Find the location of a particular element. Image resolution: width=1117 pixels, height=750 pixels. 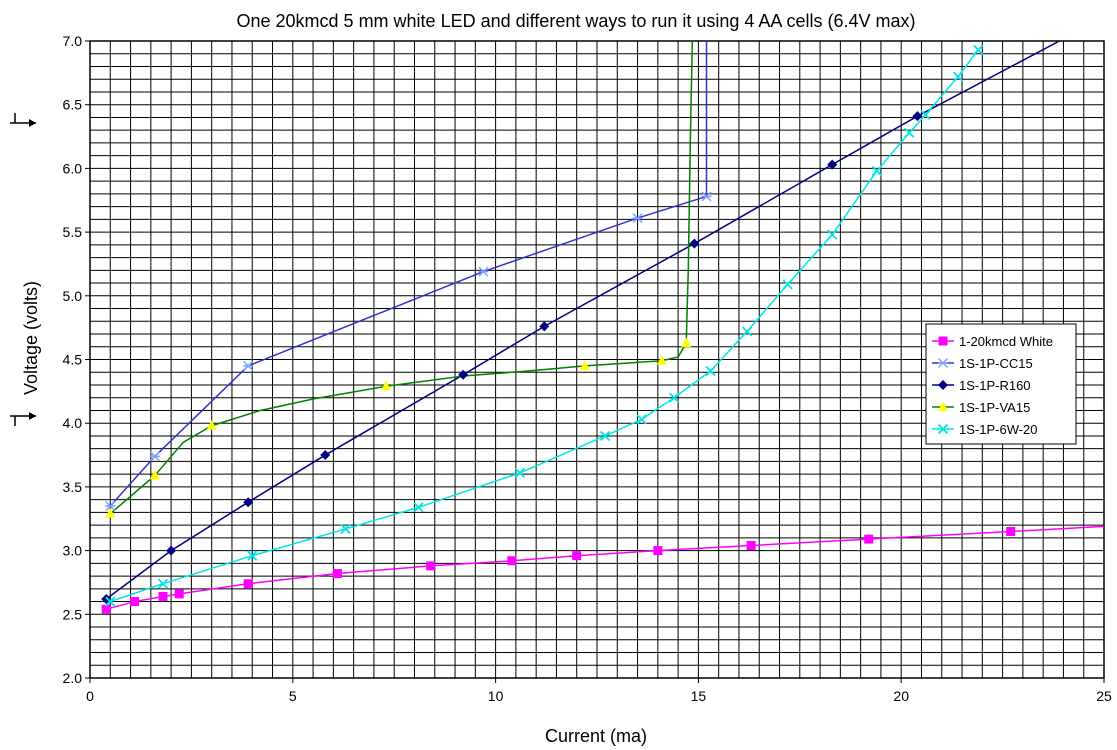

y-tick-label: 3.0 is located at coordinates (73, 551).